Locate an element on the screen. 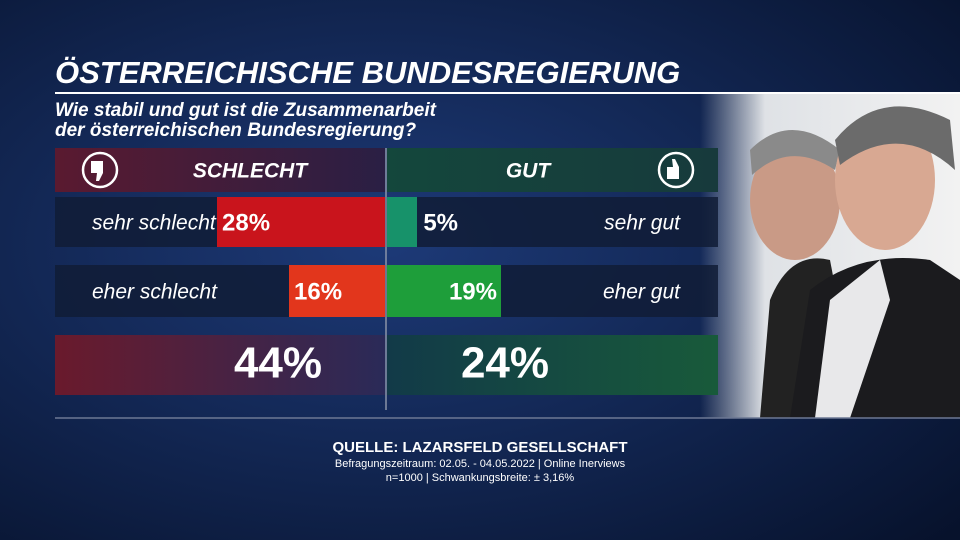 The image size is (960, 540). thumbs-up-icon is located at coordinates (676, 170).